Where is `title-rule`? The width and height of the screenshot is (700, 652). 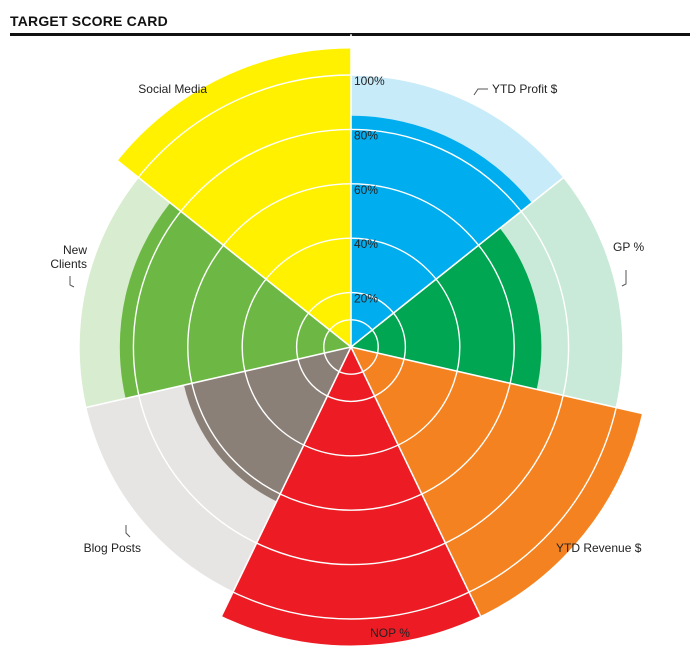
title-rule is located at coordinates (350, 34).